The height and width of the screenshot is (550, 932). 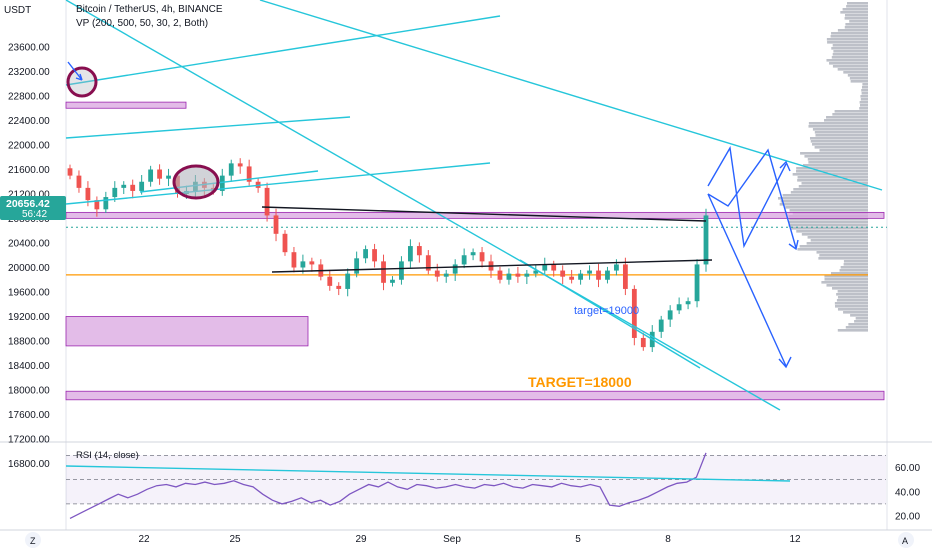 I want to click on small-arrow-icon, so click(x=75, y=71).